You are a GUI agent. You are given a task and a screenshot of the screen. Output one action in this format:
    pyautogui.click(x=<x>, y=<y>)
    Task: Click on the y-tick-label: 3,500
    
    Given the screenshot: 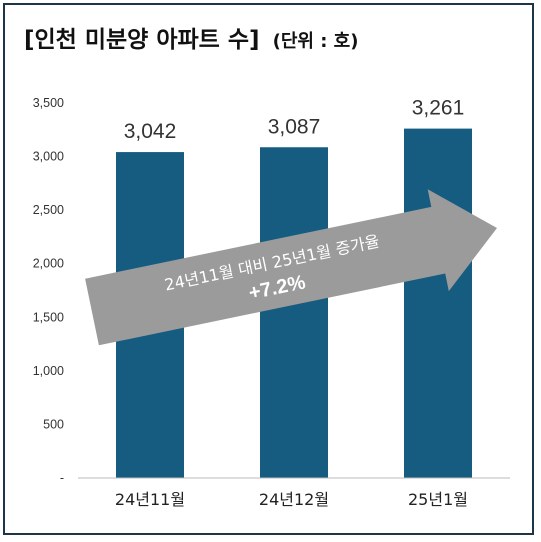 What is the action you would take?
    pyautogui.click(x=48, y=103)
    